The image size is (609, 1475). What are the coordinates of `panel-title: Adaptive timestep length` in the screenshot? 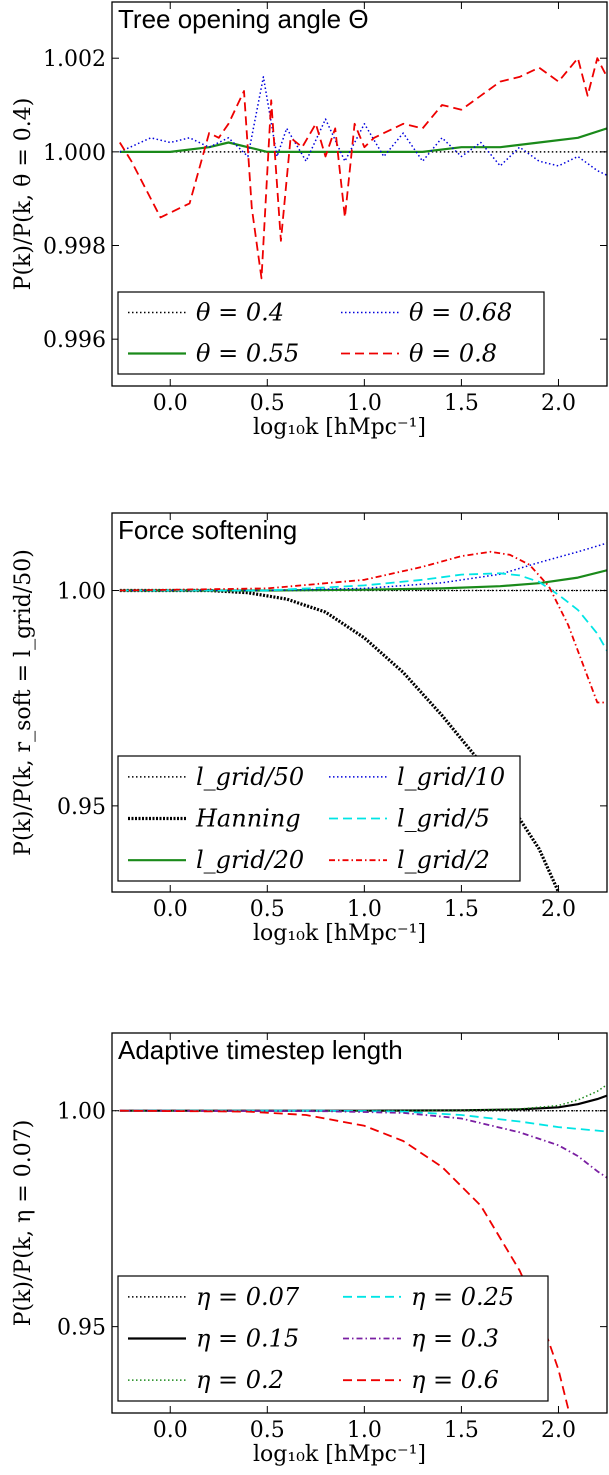 It's located at (260, 1050).